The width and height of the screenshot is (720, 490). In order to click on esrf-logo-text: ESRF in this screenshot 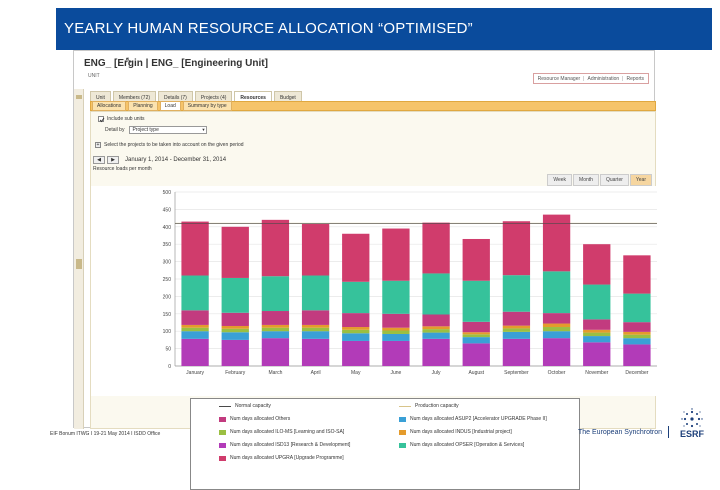, I will do `click(691, 434)`.